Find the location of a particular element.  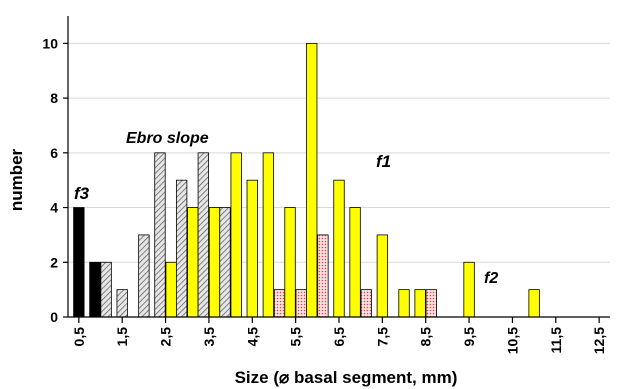

label-ebro-slope: Ebro slope is located at coordinates (167, 138).